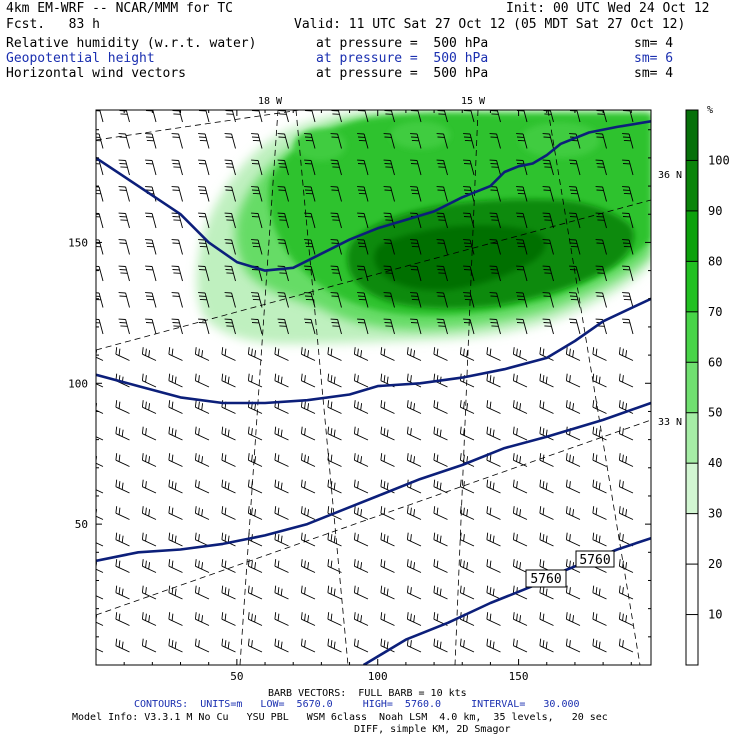 Image resolution: width=740 pixels, height=740 pixels. What do you see at coordinates (236, 676) in the screenshot?
I see `x-tick-label: 50` at bounding box center [236, 676].